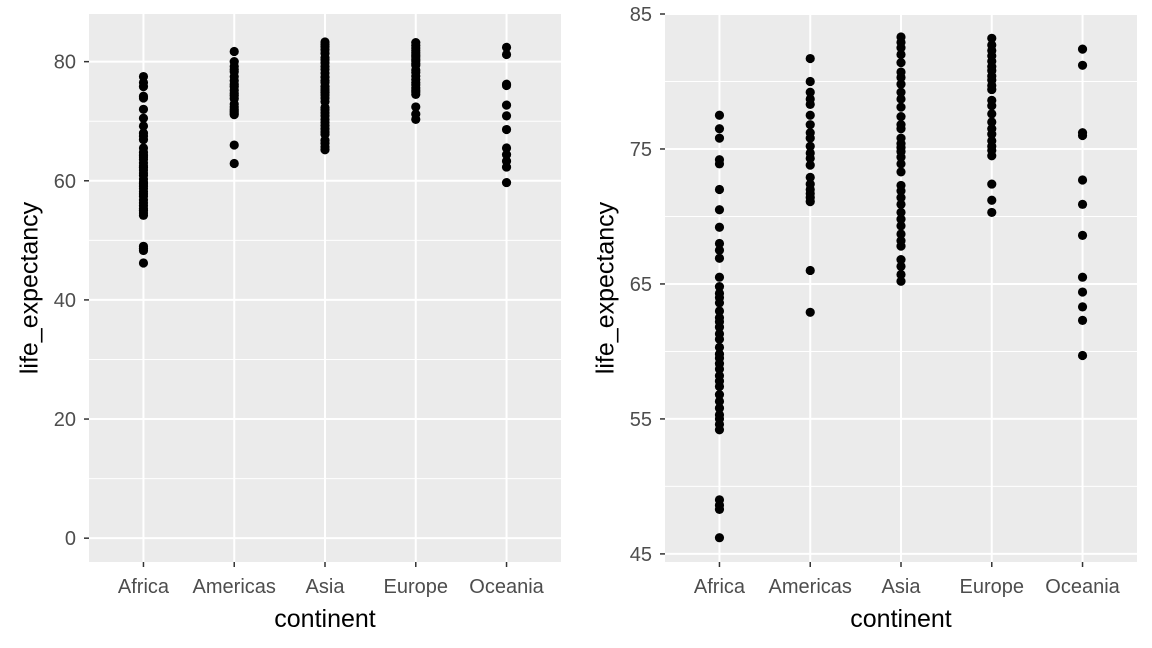 Image resolution: width=1152 pixels, height=648 pixels. Describe the element at coordinates (641, 420) in the screenshot. I see `y-tick-label: 55` at that location.